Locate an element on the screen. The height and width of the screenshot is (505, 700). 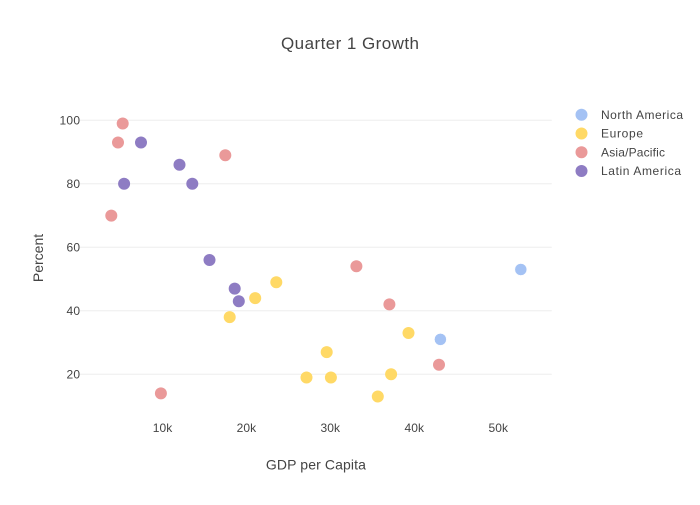
svg-text: 30k is located at coordinates (331, 428).